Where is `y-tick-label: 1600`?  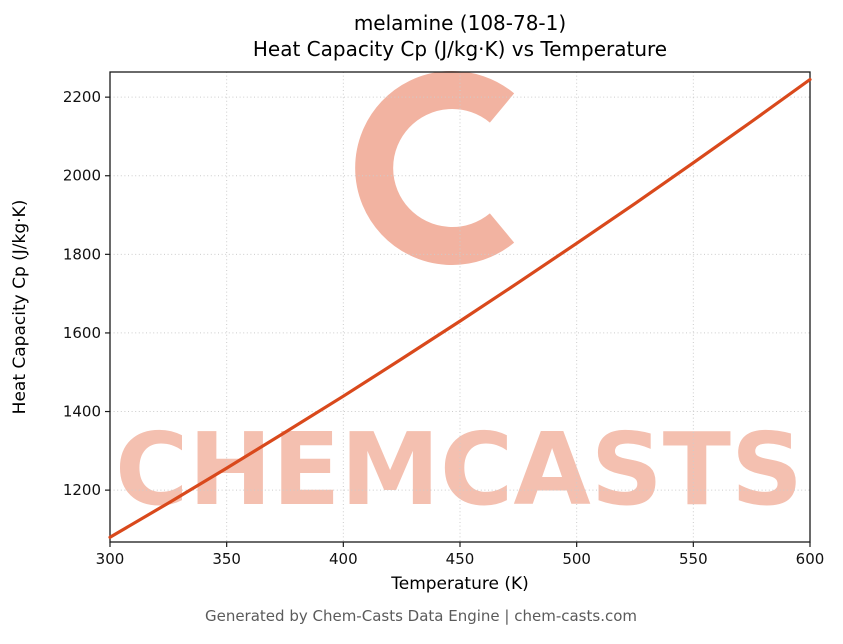
y-tick-label: 1600 is located at coordinates (82, 333).